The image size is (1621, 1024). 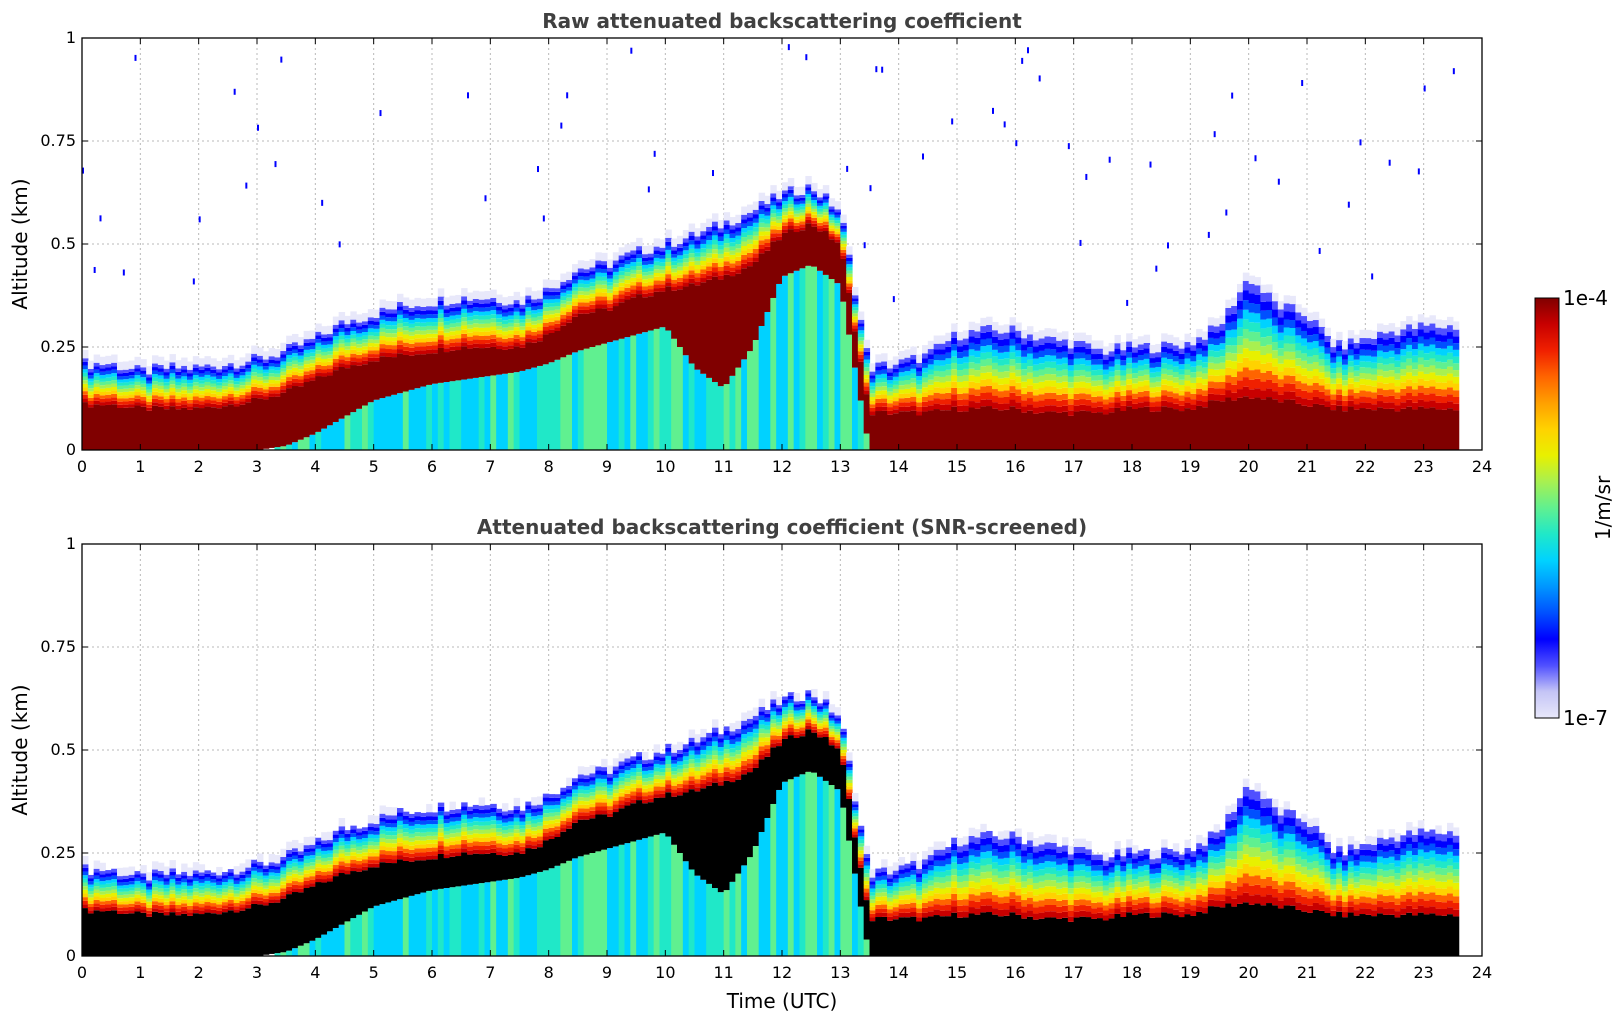 What do you see at coordinates (58, 346) in the screenshot?
I see `y-tick-label: 0.25` at bounding box center [58, 346].